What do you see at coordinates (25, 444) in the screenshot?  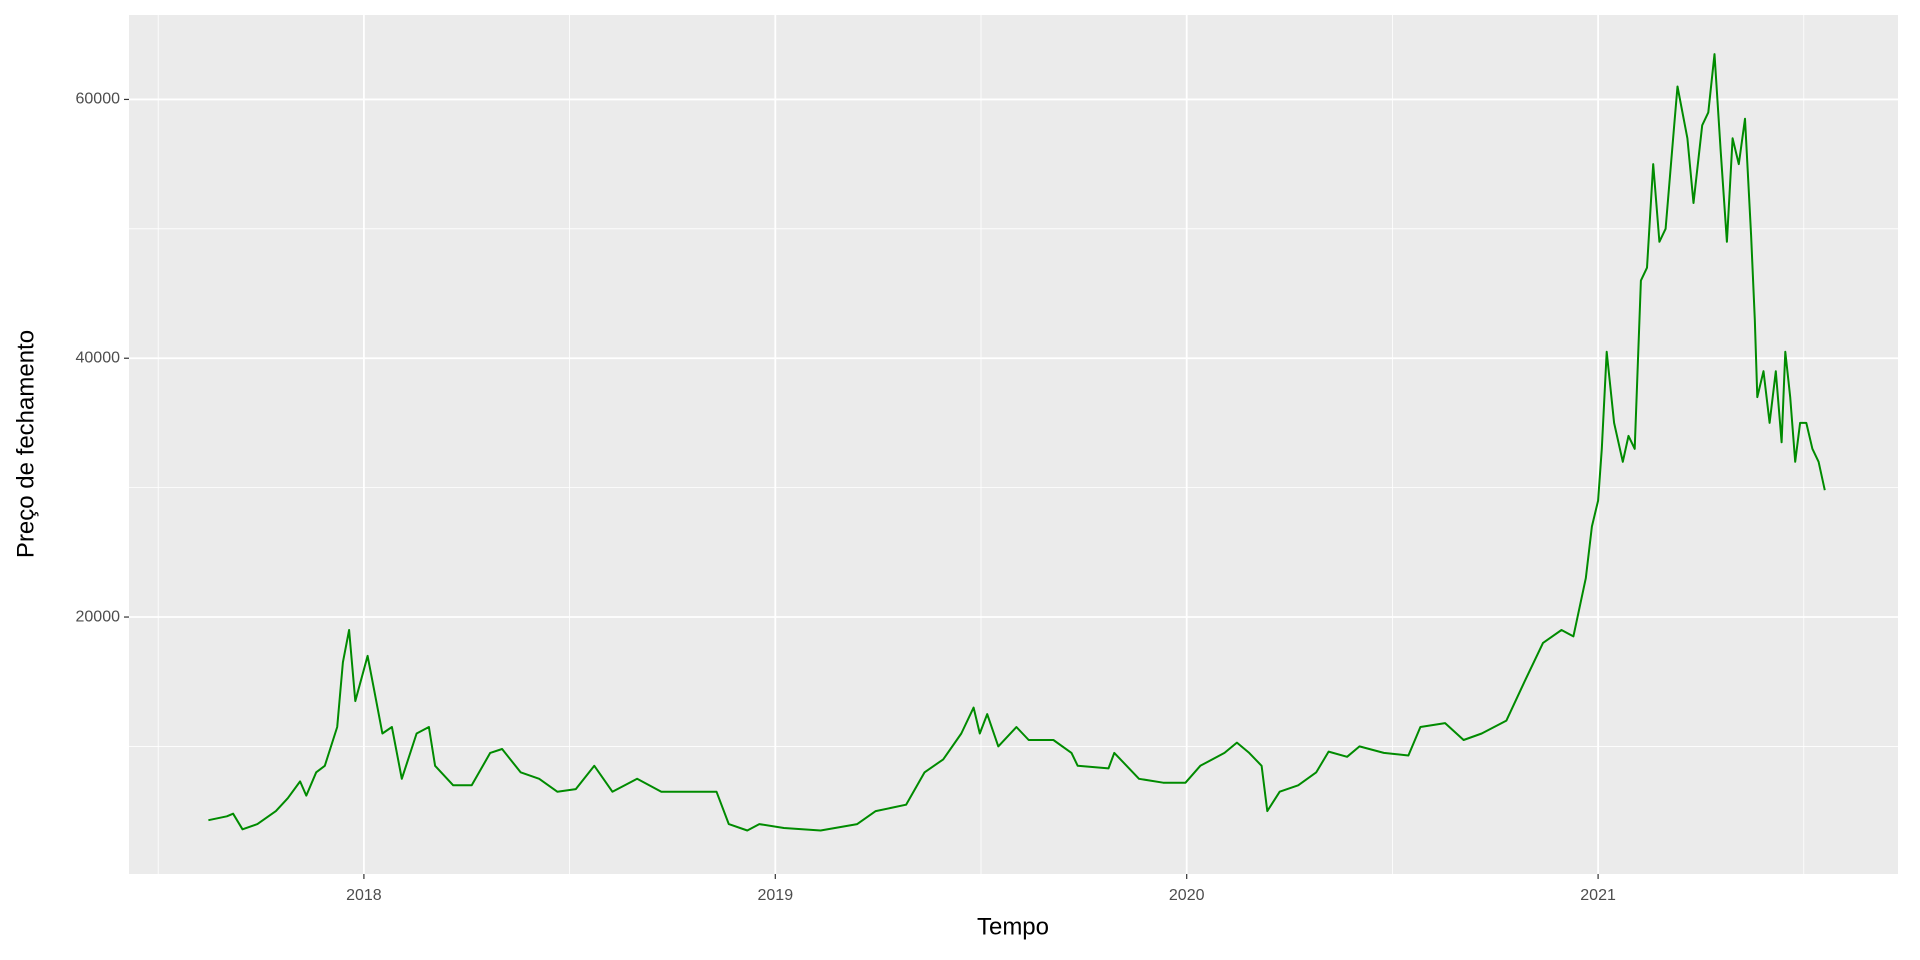 I see `y-axis-title: Preço de fechamento` at bounding box center [25, 444].